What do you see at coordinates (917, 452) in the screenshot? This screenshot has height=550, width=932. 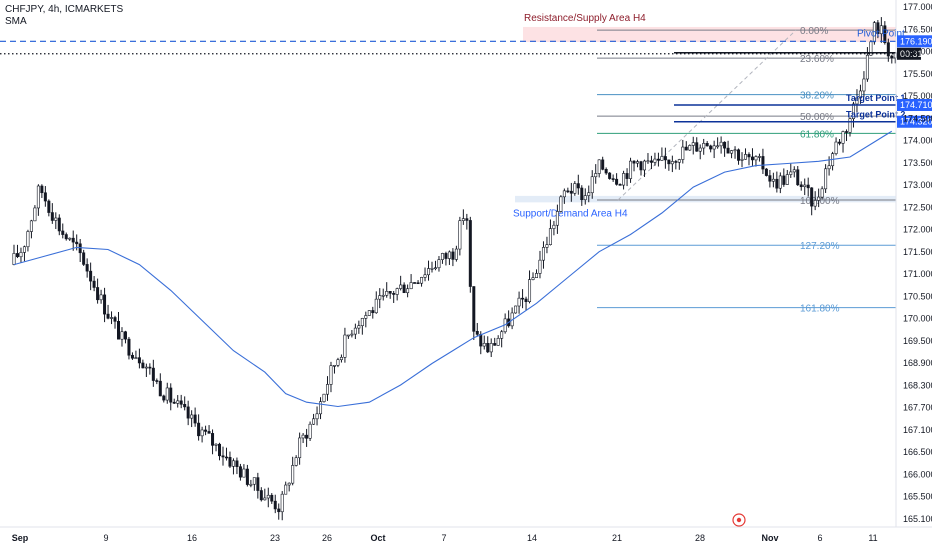 I see `price-tick-label: 166.500` at bounding box center [917, 452].